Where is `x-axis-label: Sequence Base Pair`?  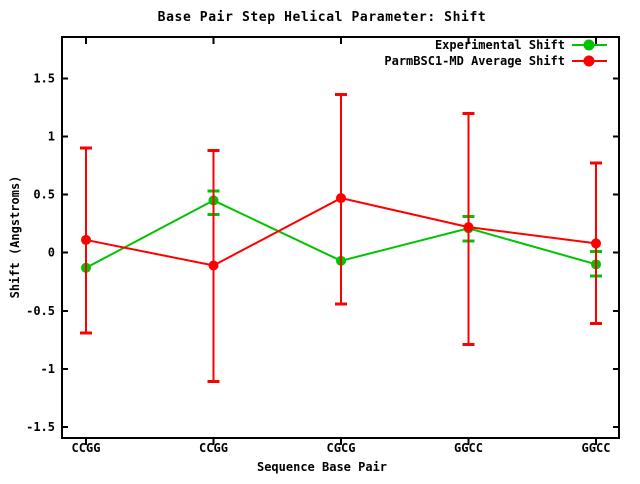 x-axis-label: Sequence Base Pair is located at coordinates (322, 467).